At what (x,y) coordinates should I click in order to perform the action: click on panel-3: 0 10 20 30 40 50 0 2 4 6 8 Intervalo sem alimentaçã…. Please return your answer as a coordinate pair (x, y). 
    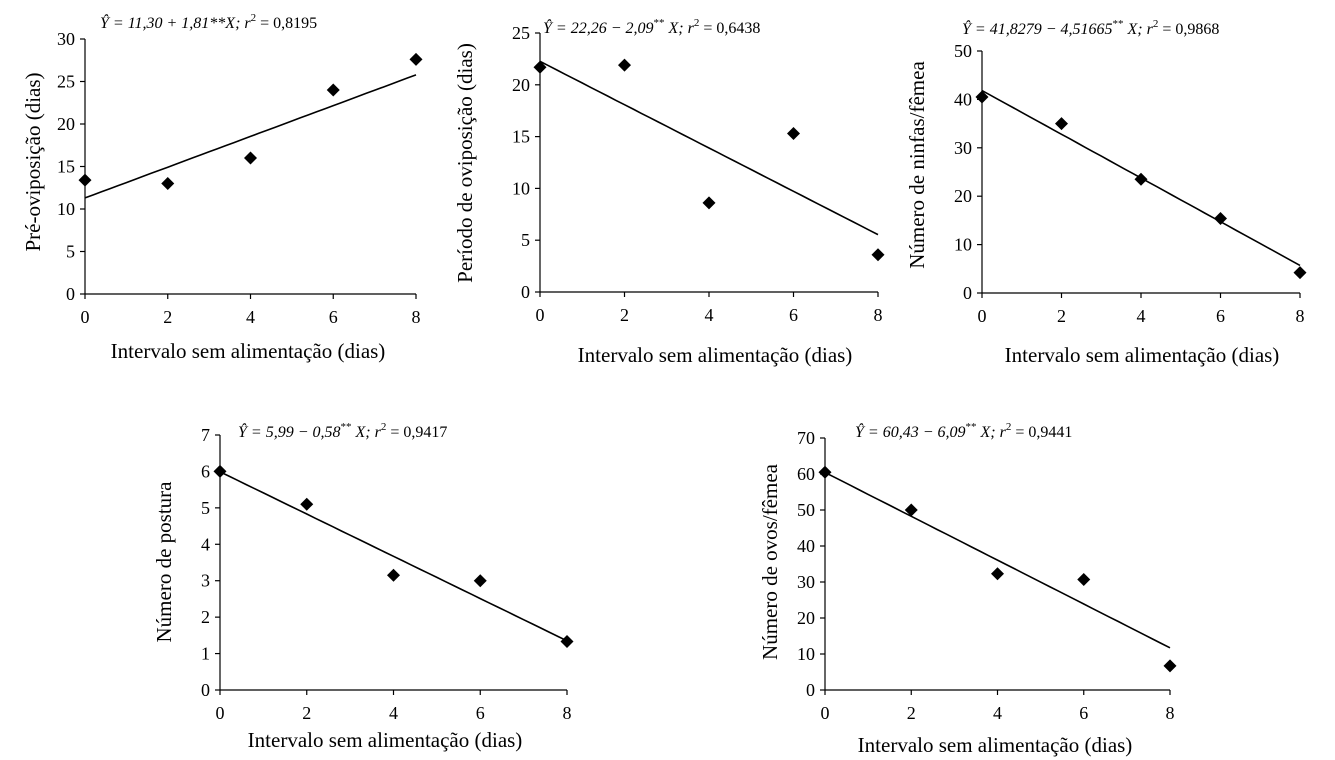
    Looking at the image, I should click on (1106, 192).